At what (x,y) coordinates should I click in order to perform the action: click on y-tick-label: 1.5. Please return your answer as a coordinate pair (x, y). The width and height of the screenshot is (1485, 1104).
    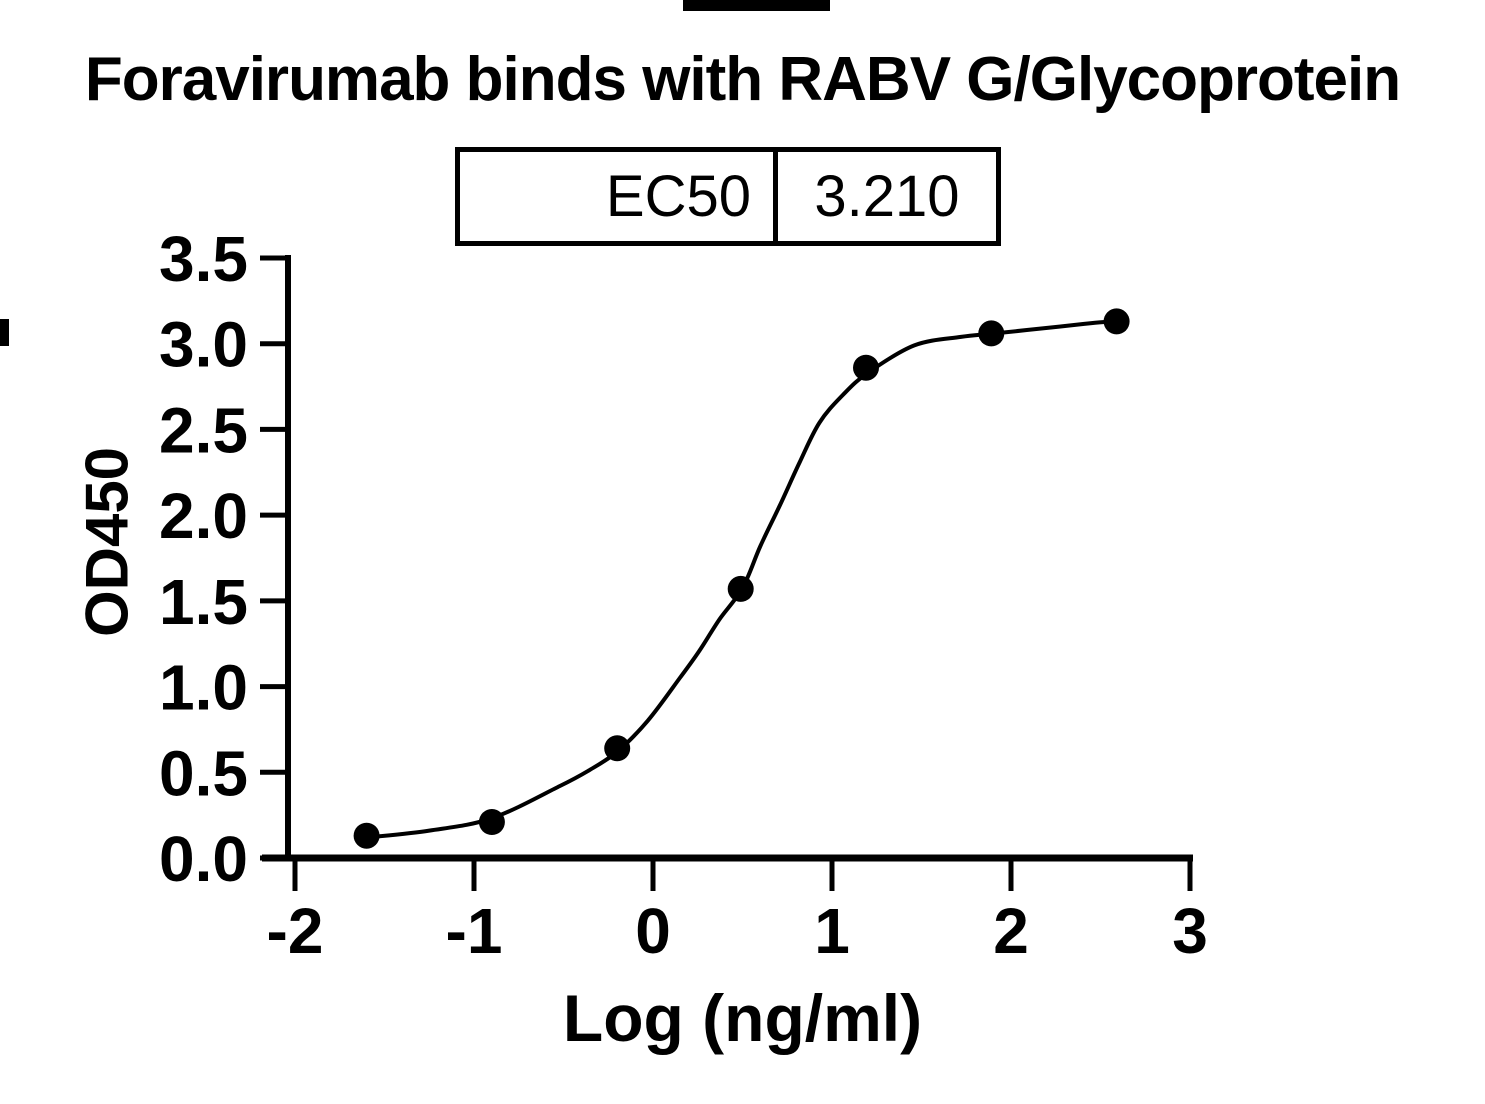
    Looking at the image, I should click on (203, 602).